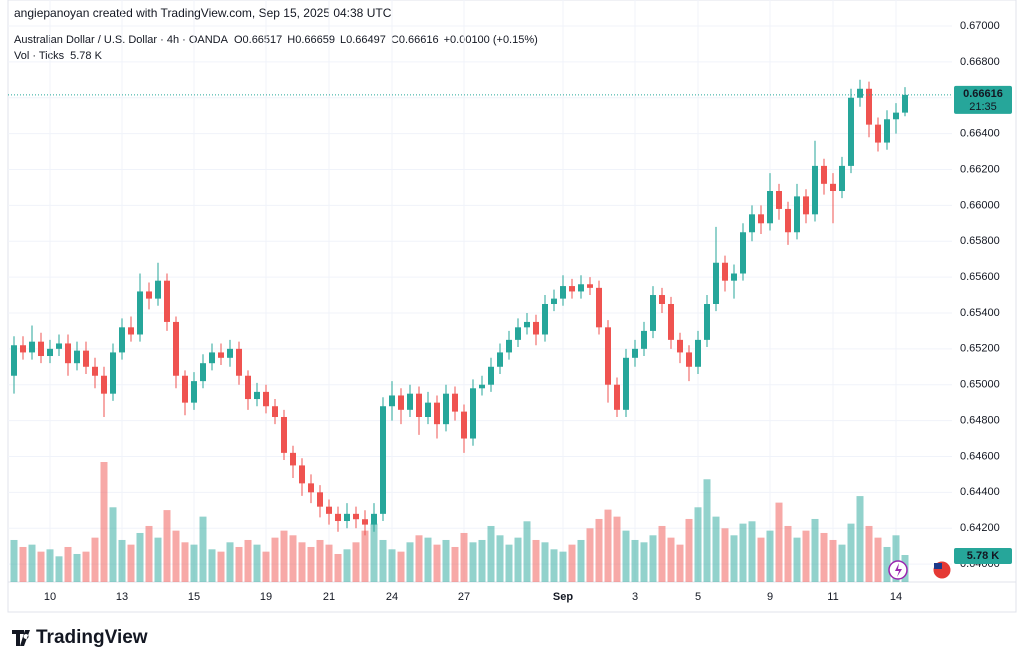  What do you see at coordinates (980, 528) in the screenshot?
I see `y-tick-label: 0.64200` at bounding box center [980, 528].